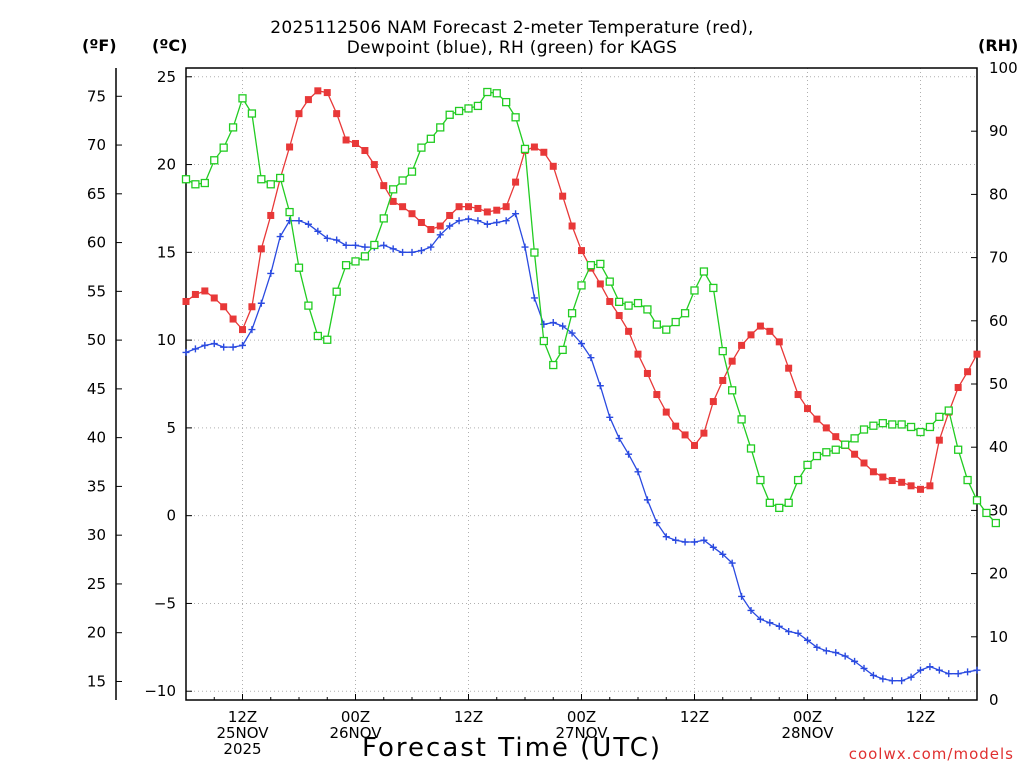  What do you see at coordinates (166, 340) in the screenshot?
I see `celsius-tick-label: 10` at bounding box center [166, 340].